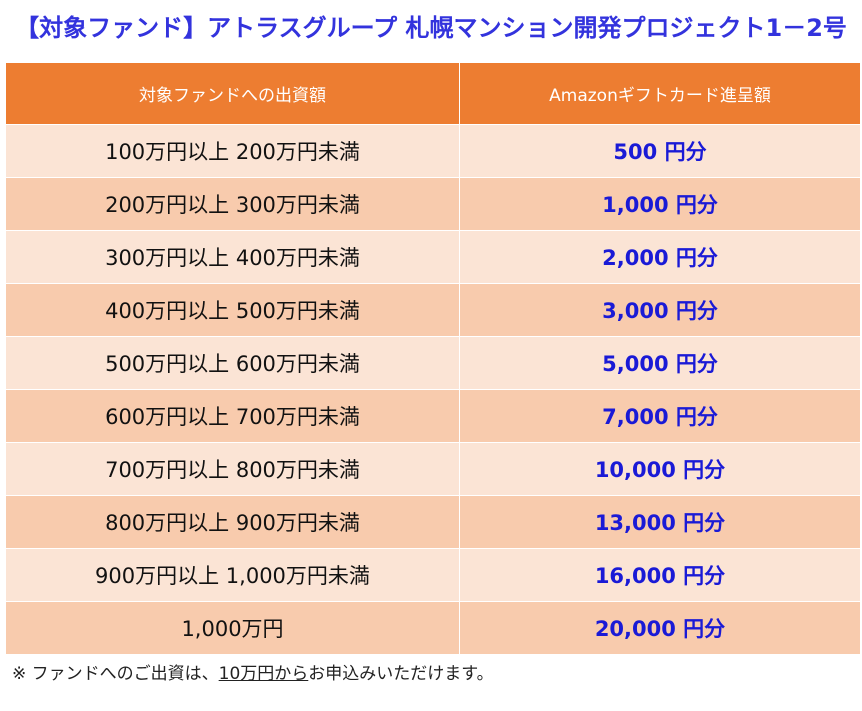  I want to click on table-row: 300万円以上 400万円未満 2,000 円分, so click(433, 257).